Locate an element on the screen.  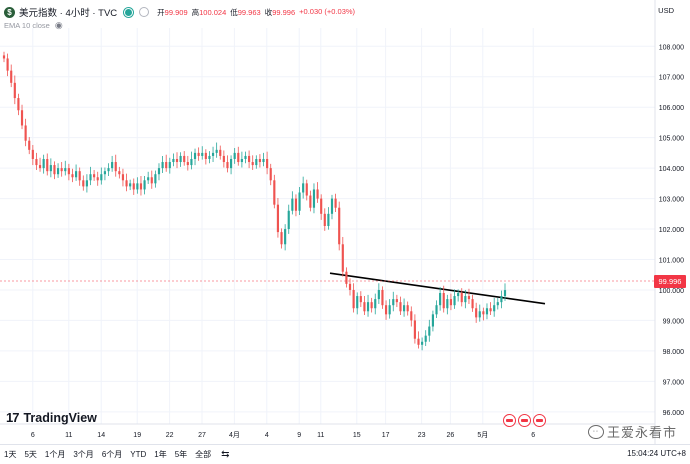
timeframe-5d: 5天 is located at coordinates (30, 454).